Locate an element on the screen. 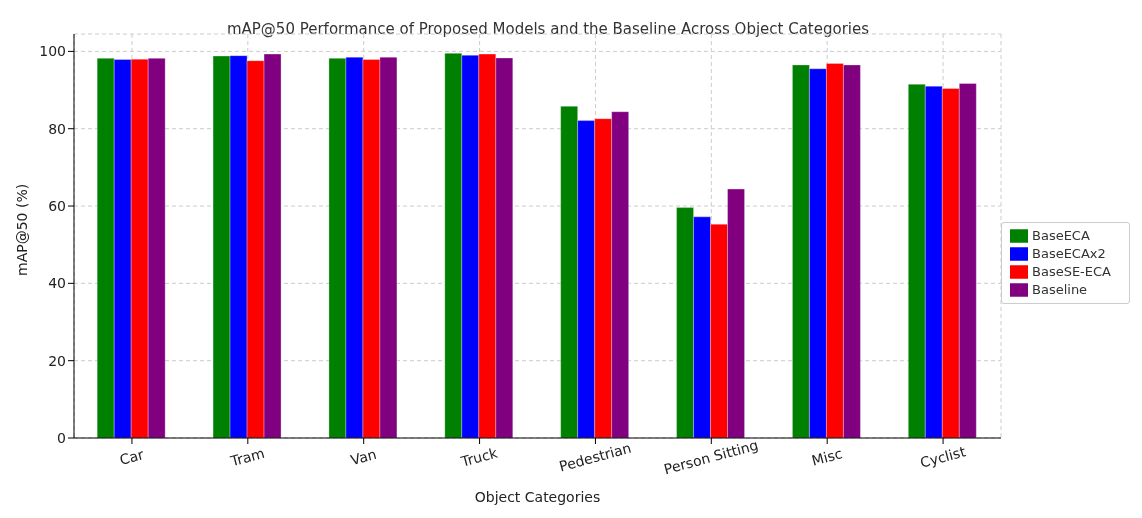 This screenshot has height=518, width=1142. y-tick-label: 80 is located at coordinates (57, 128).